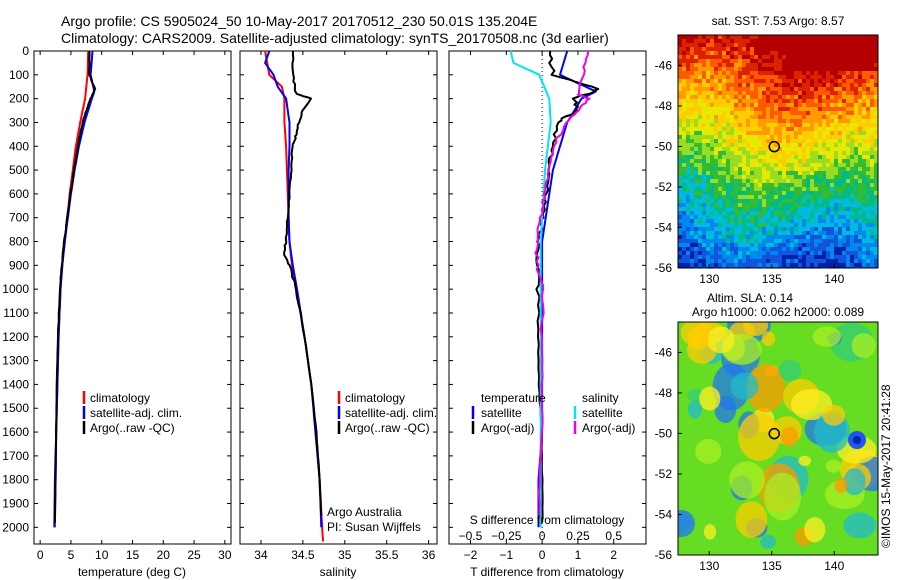 The height and width of the screenshot is (580, 900). What do you see at coordinates (19, 146) in the screenshot?
I see `y-tick-label: 400` at bounding box center [19, 146].